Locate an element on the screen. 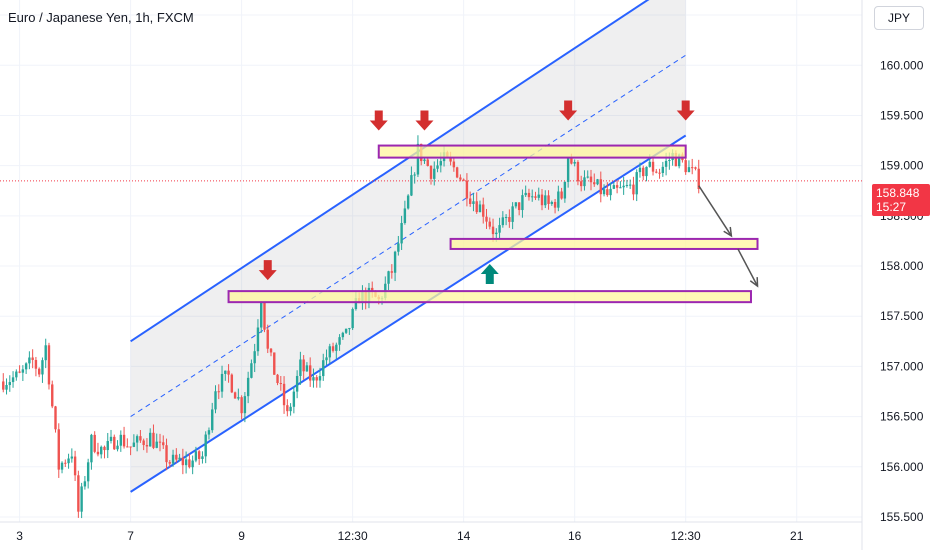 The width and height of the screenshot is (932, 550). x-tick-label: 7 is located at coordinates (130, 536).